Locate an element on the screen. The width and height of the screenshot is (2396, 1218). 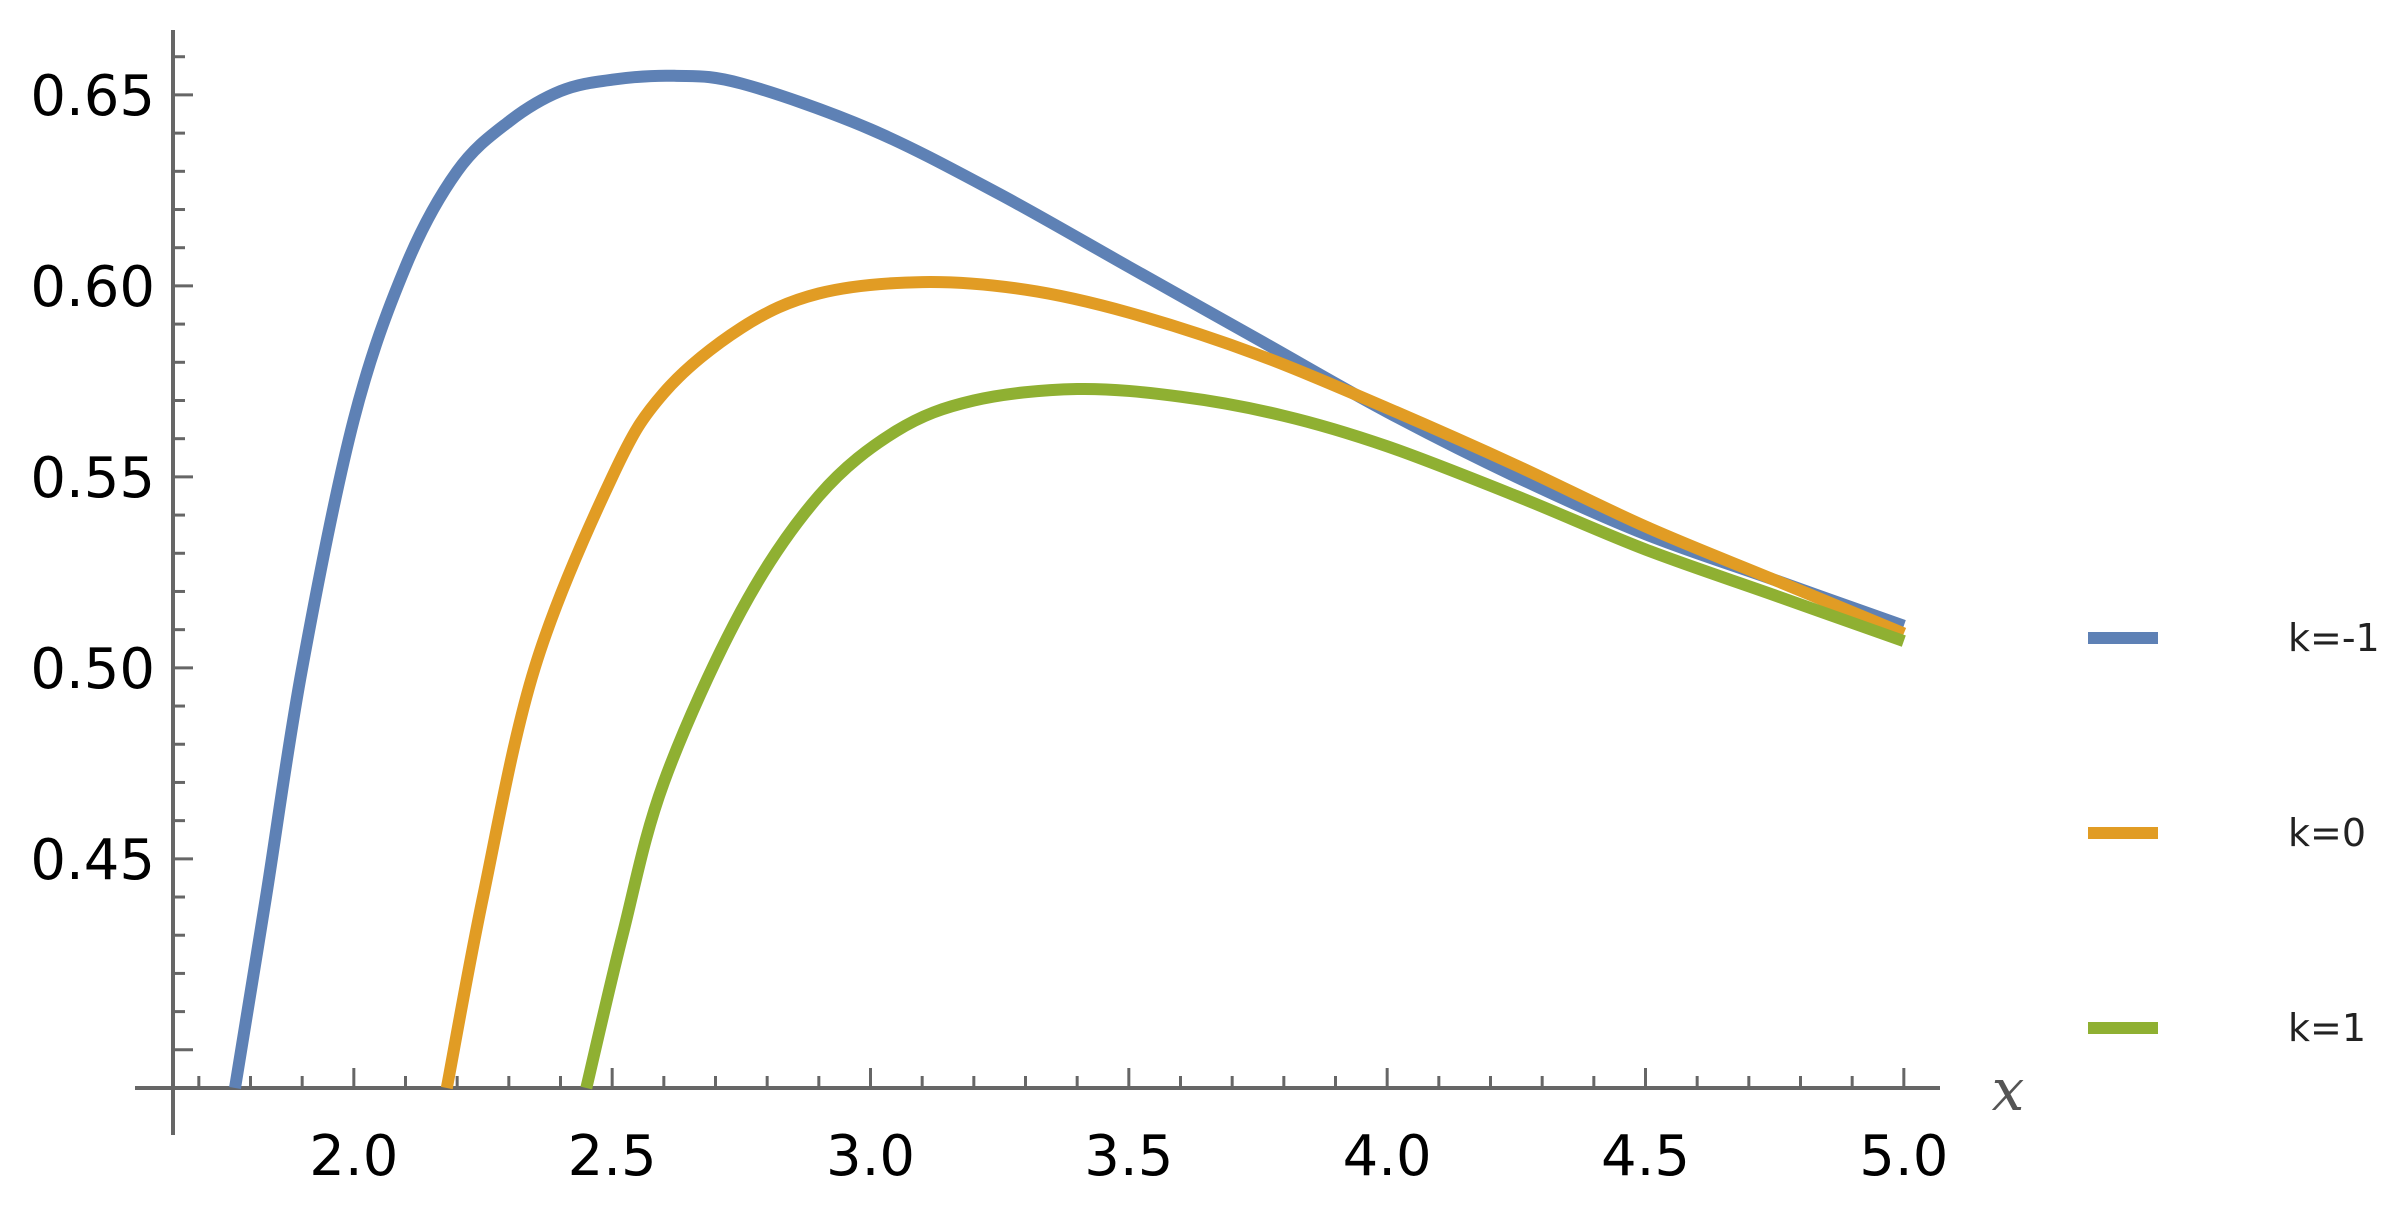
y-tick-label: 0.45 is located at coordinates (92, 860).